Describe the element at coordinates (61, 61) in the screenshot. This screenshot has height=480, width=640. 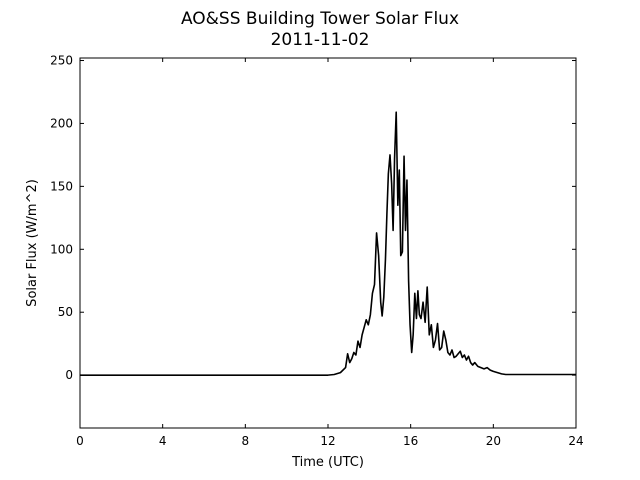
I see `y-tick-label: 250` at that location.